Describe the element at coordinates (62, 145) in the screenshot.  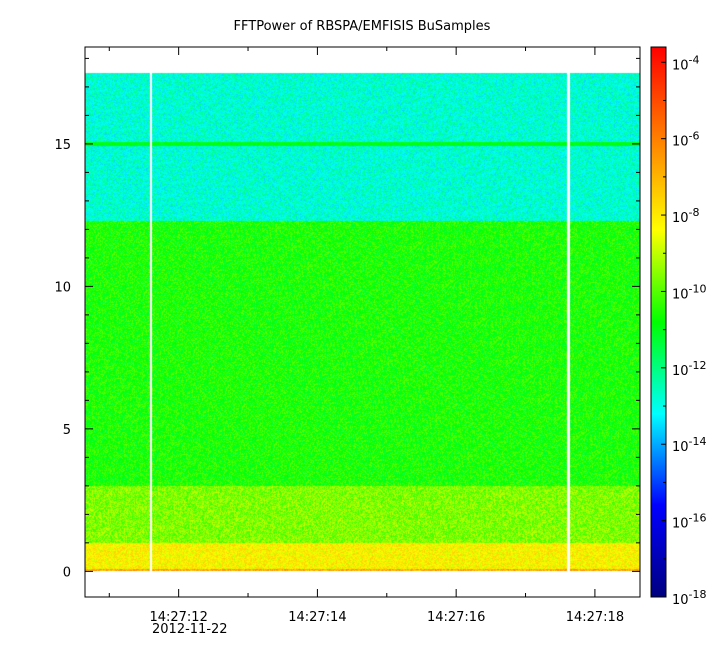
I see `y-tick-label: 15` at that location.